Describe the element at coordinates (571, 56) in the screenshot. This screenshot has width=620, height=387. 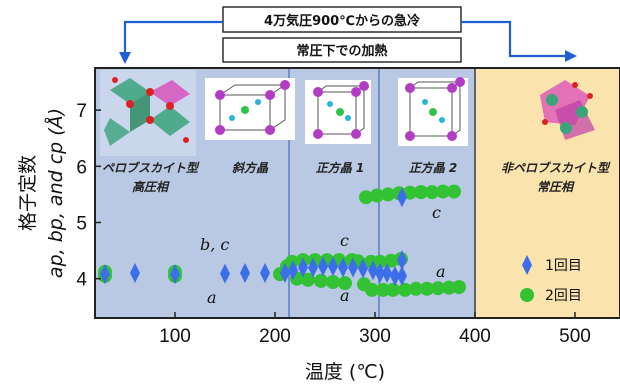
I see `heating-arrow-head` at that location.